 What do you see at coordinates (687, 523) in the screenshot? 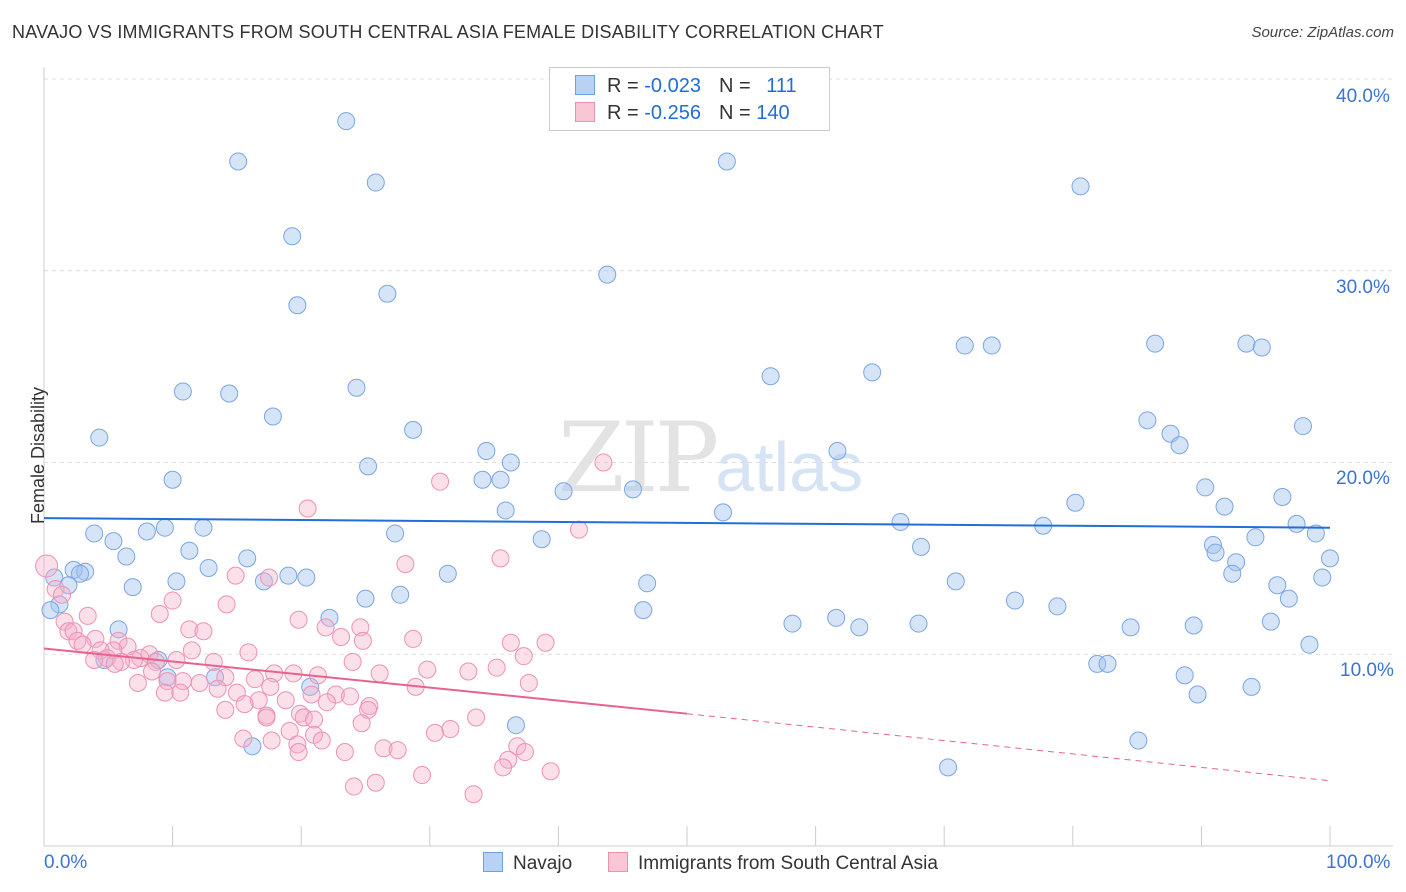
I see `navajo-trend-line` at bounding box center [687, 523].